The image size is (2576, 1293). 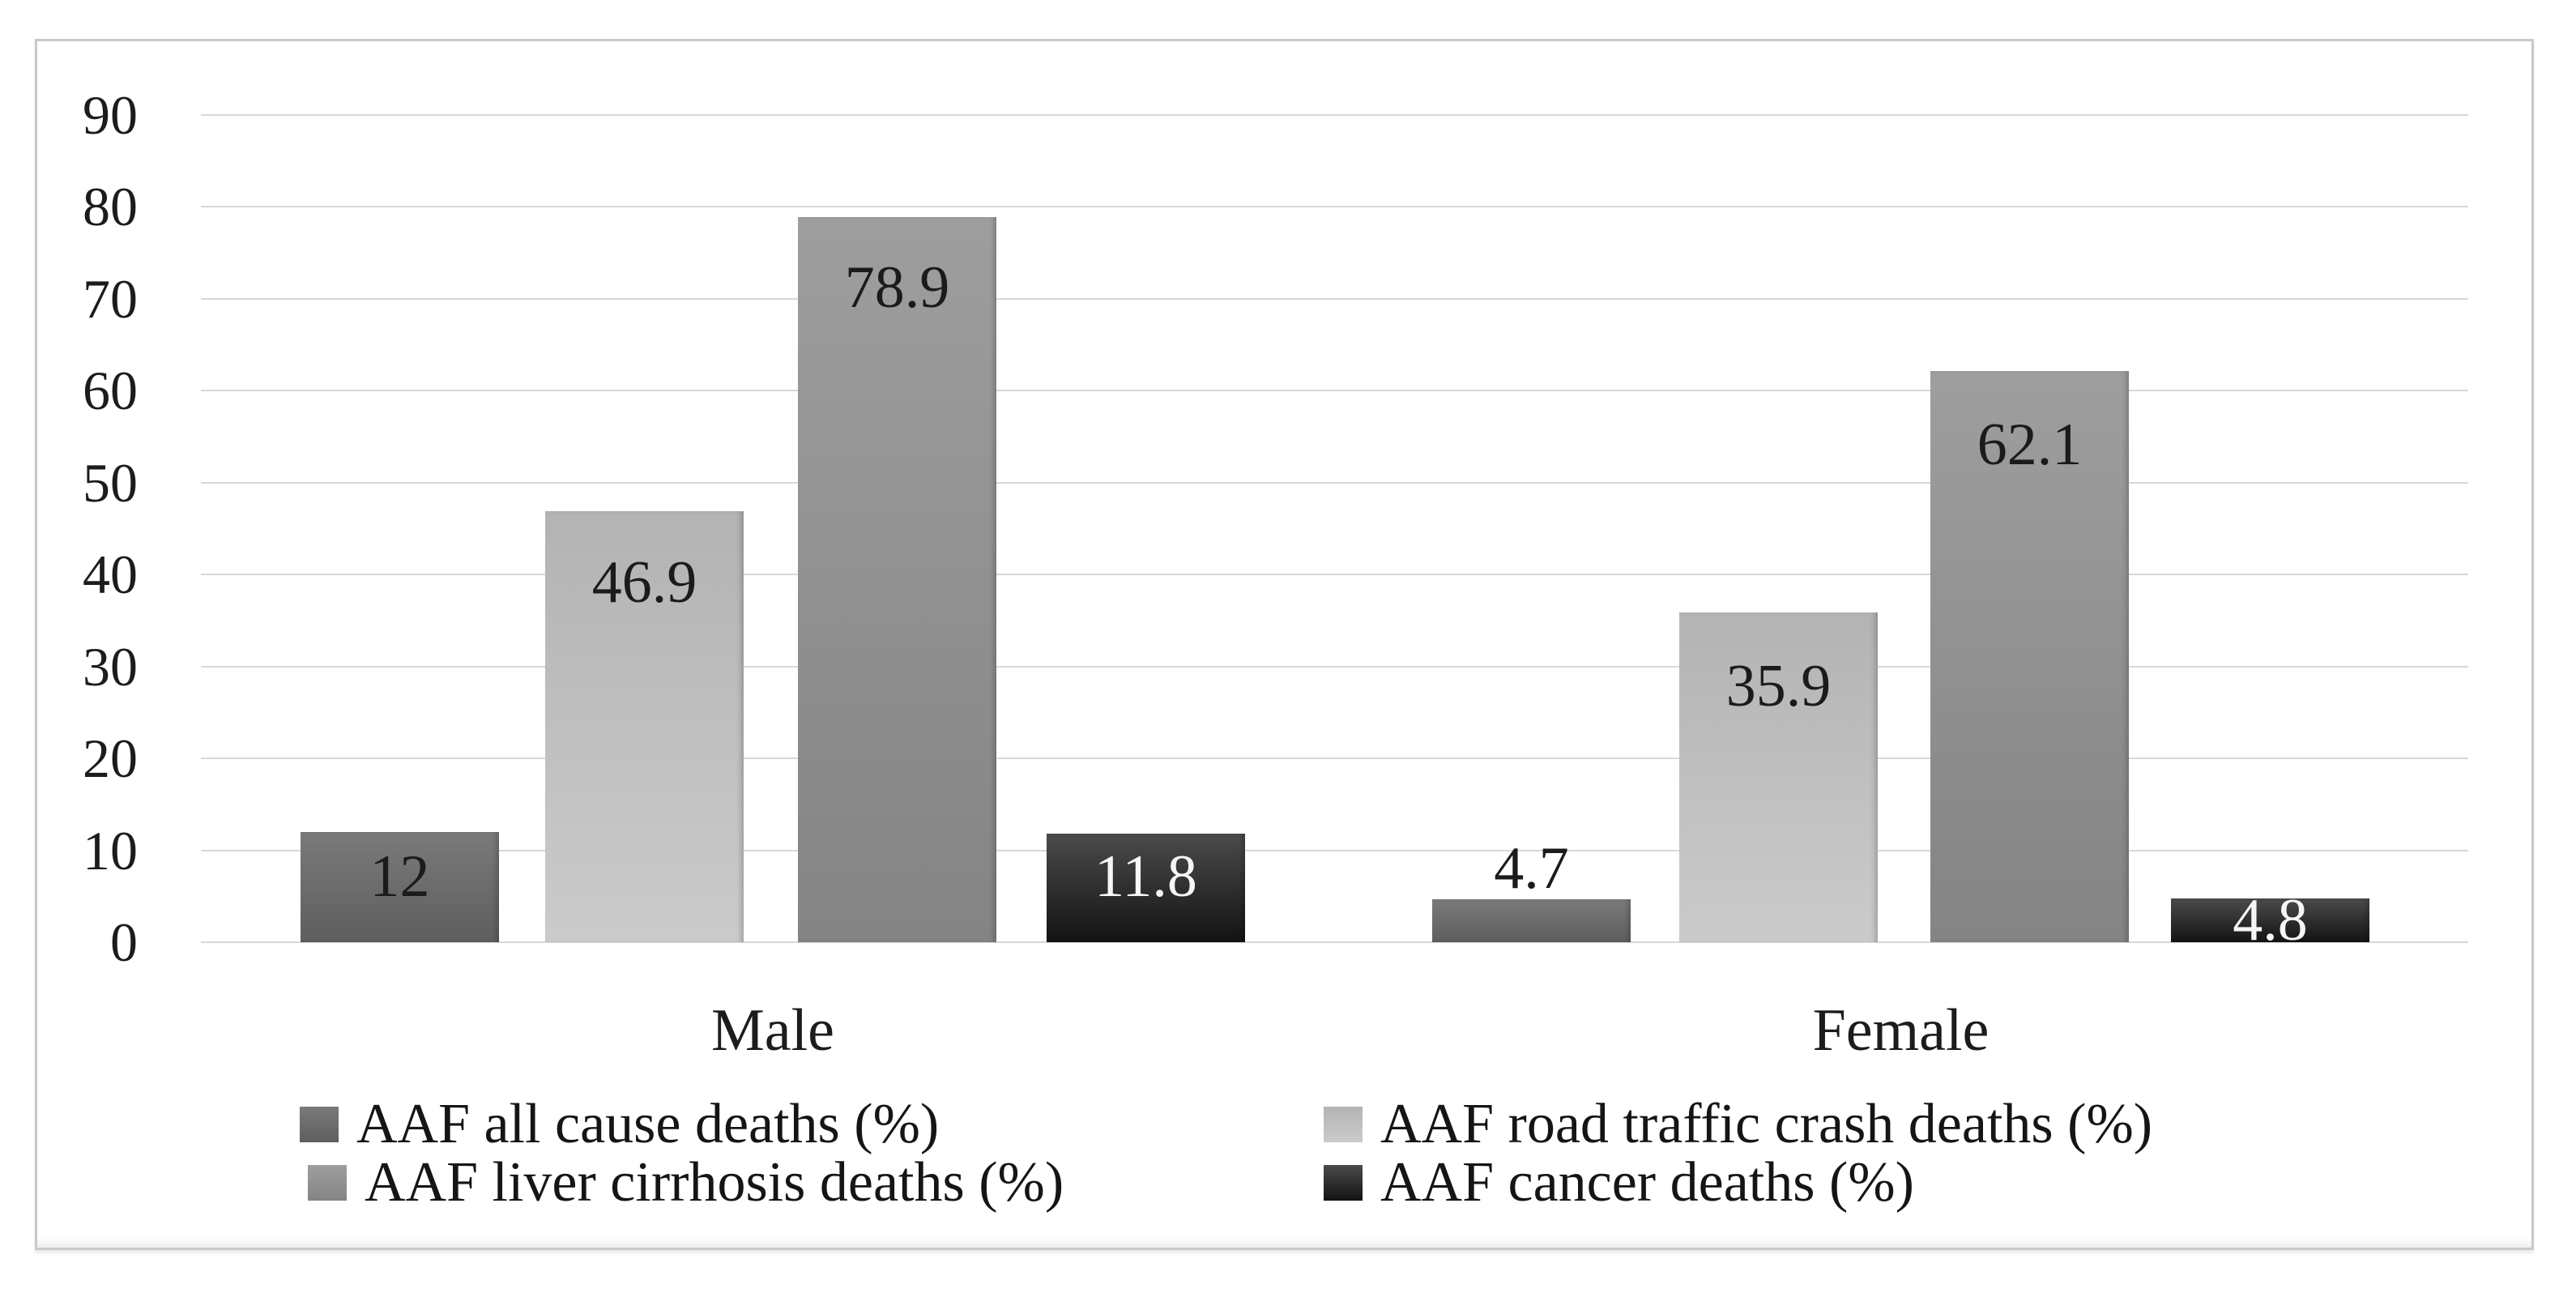 I want to click on legend-label: AAF liver cirrhosis deaths (%), so click(x=714, y=1182).